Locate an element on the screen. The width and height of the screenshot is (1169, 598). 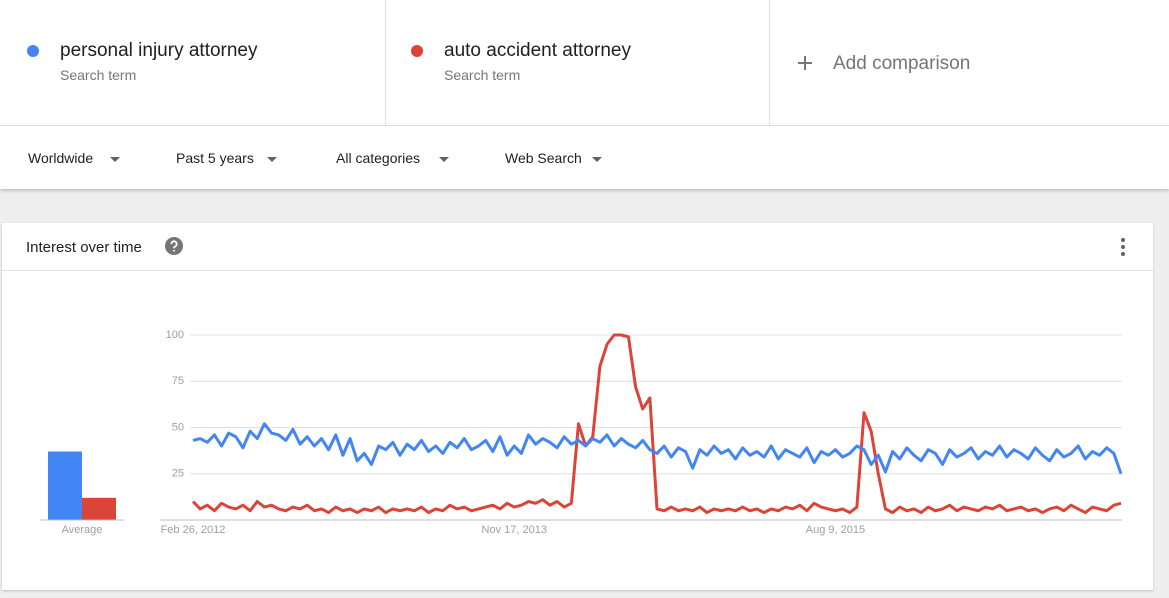
term-name: personal injury attorney is located at coordinates (159, 50).